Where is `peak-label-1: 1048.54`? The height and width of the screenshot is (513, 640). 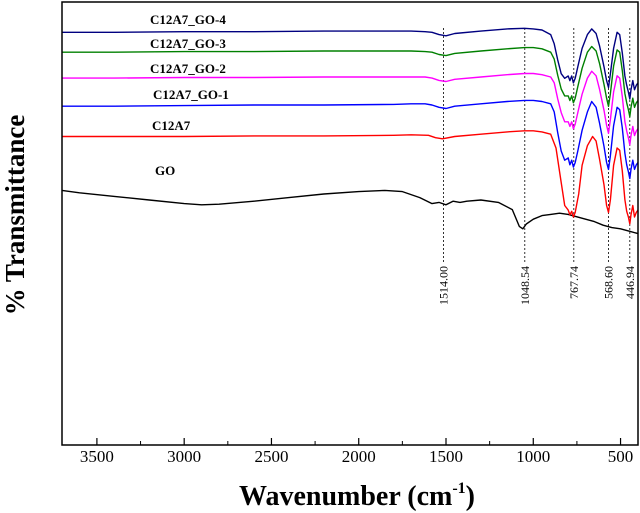 peak-label-1: 1048.54 is located at coordinates (525, 285).